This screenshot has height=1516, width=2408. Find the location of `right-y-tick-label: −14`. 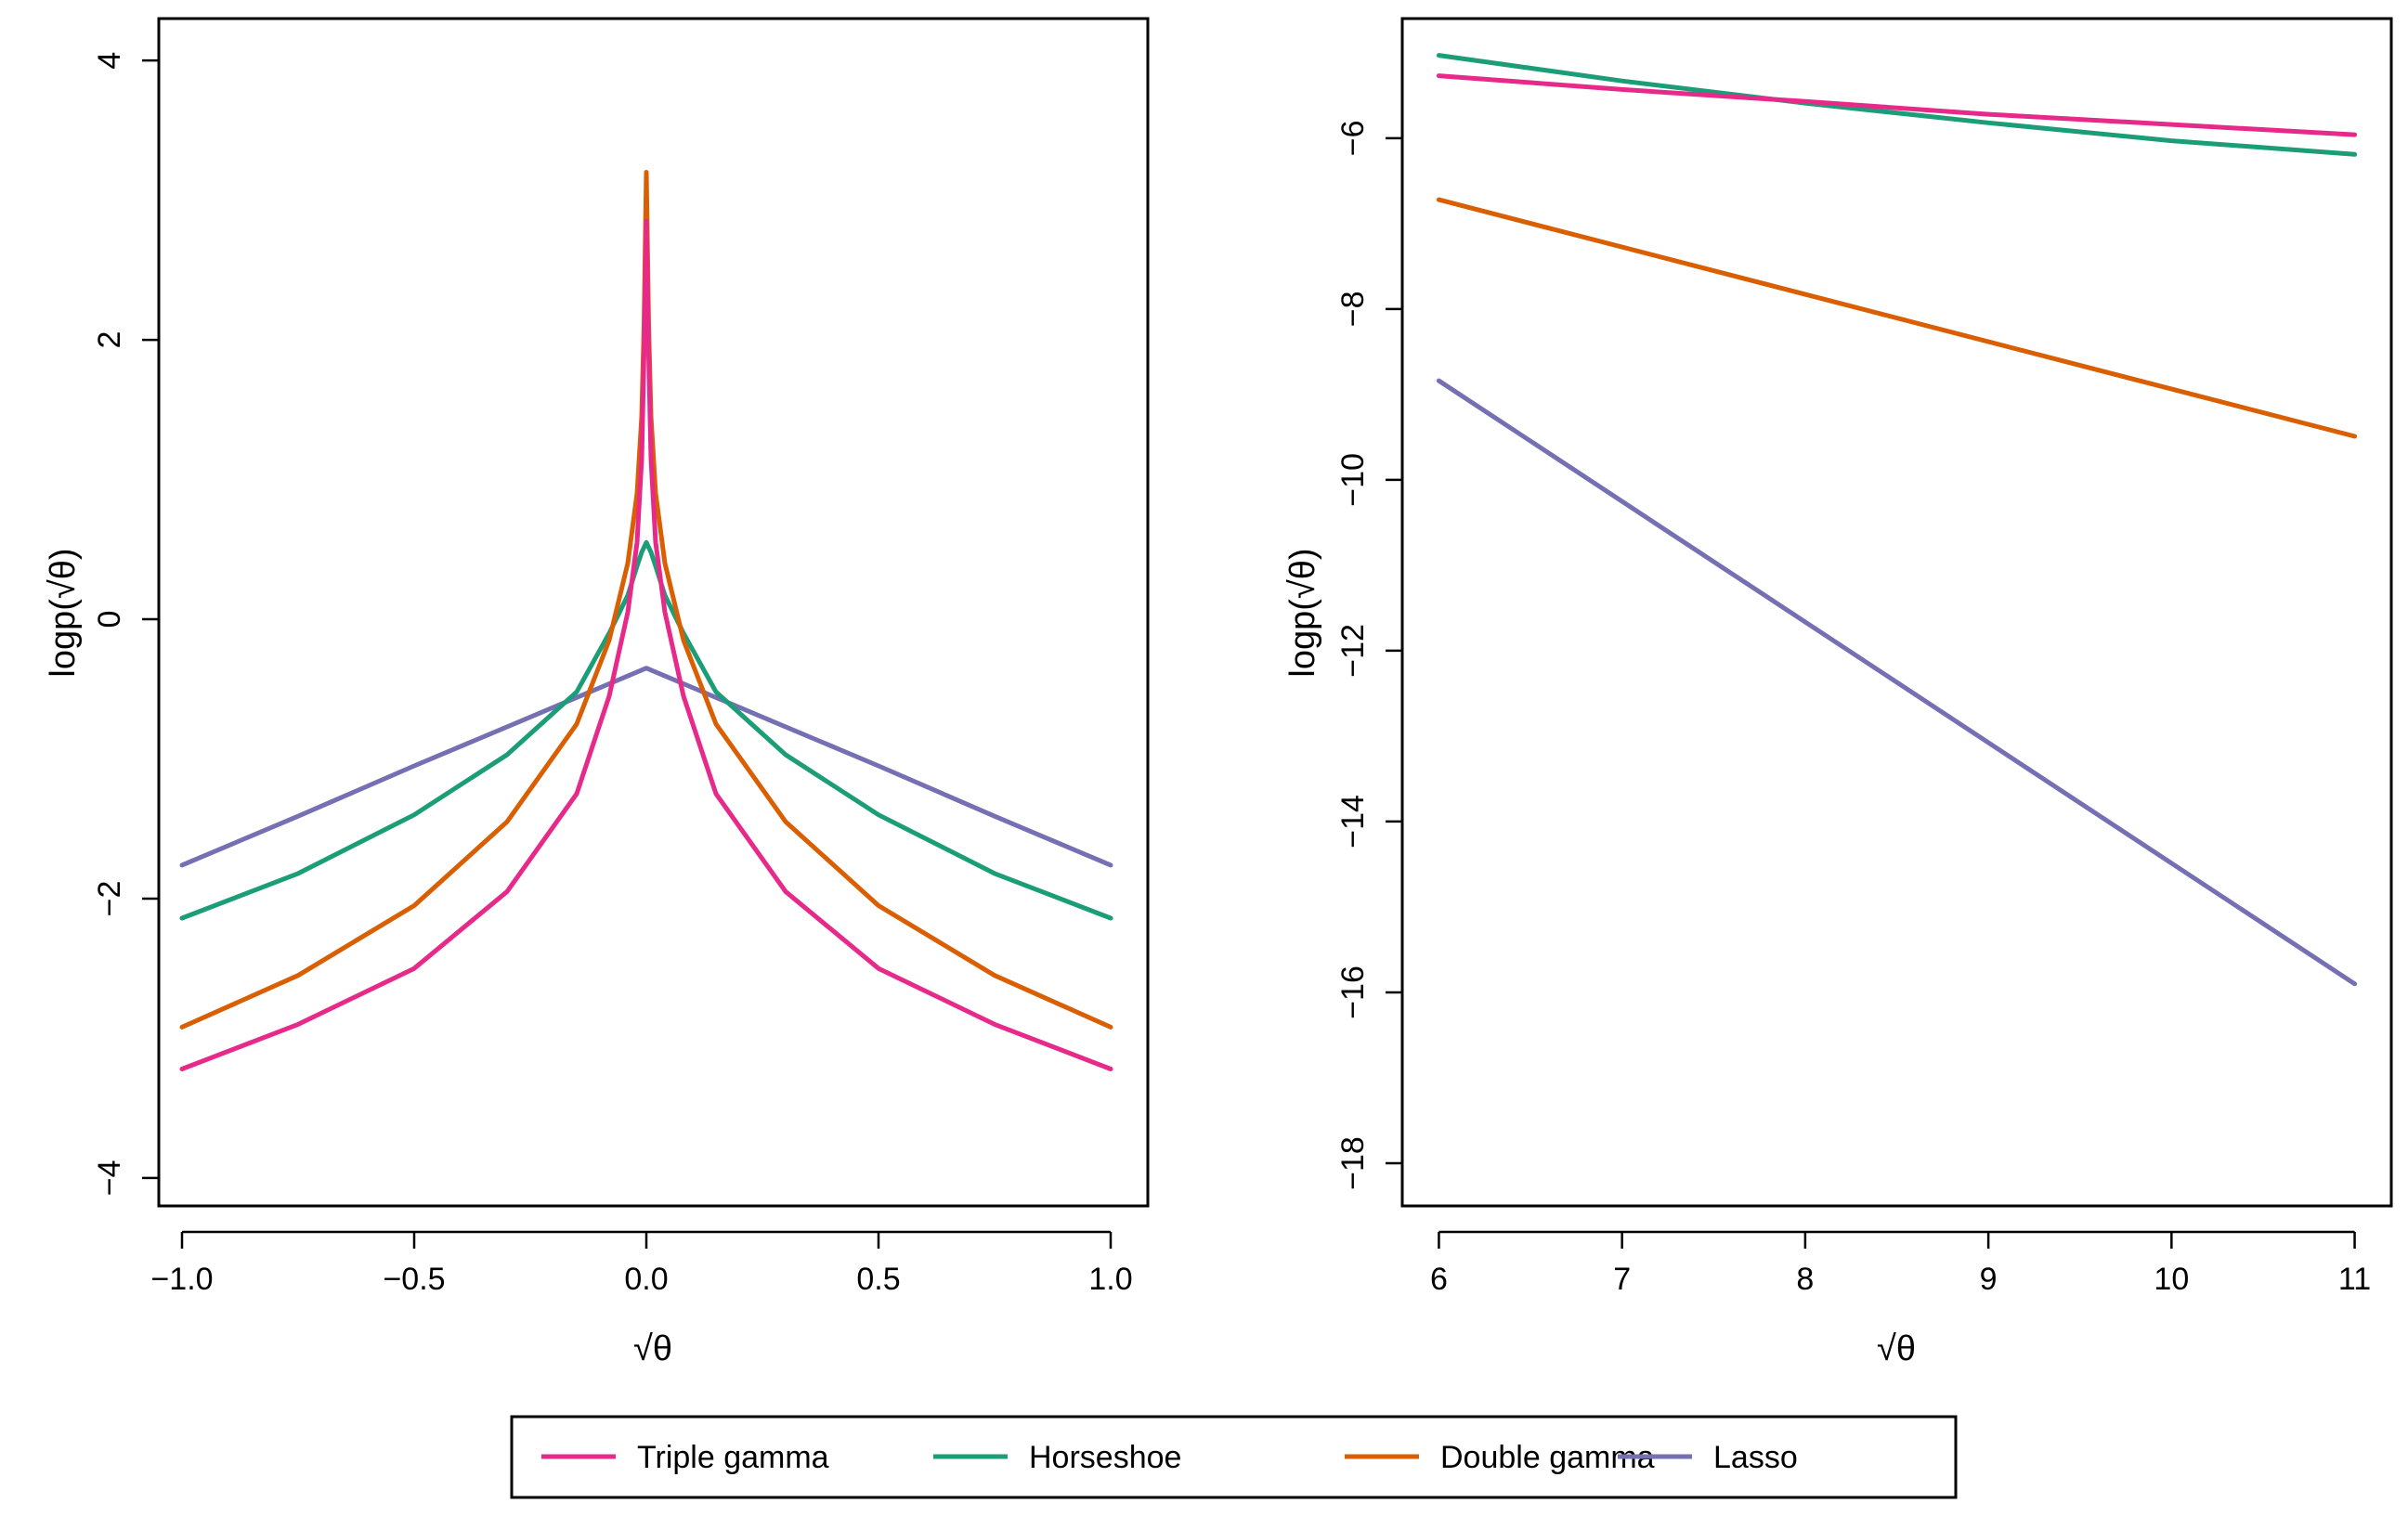

right-y-tick-label: −14 is located at coordinates (1353, 822).